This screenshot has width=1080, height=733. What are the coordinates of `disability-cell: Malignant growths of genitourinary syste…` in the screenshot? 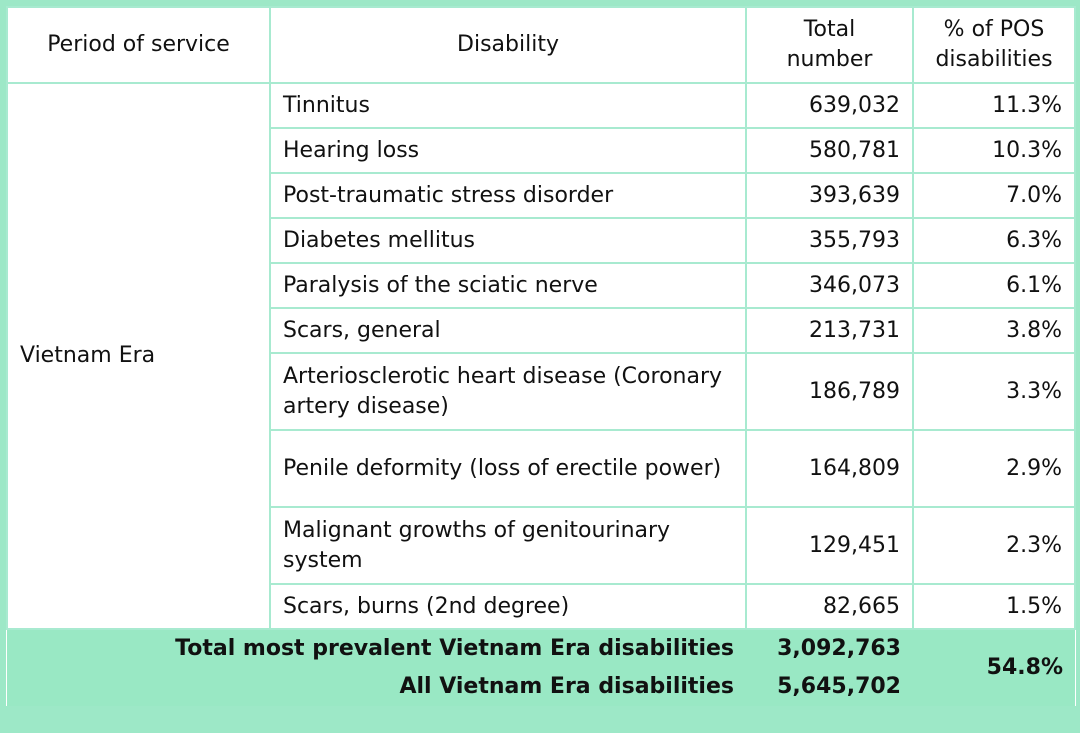 It's located at (508, 545).